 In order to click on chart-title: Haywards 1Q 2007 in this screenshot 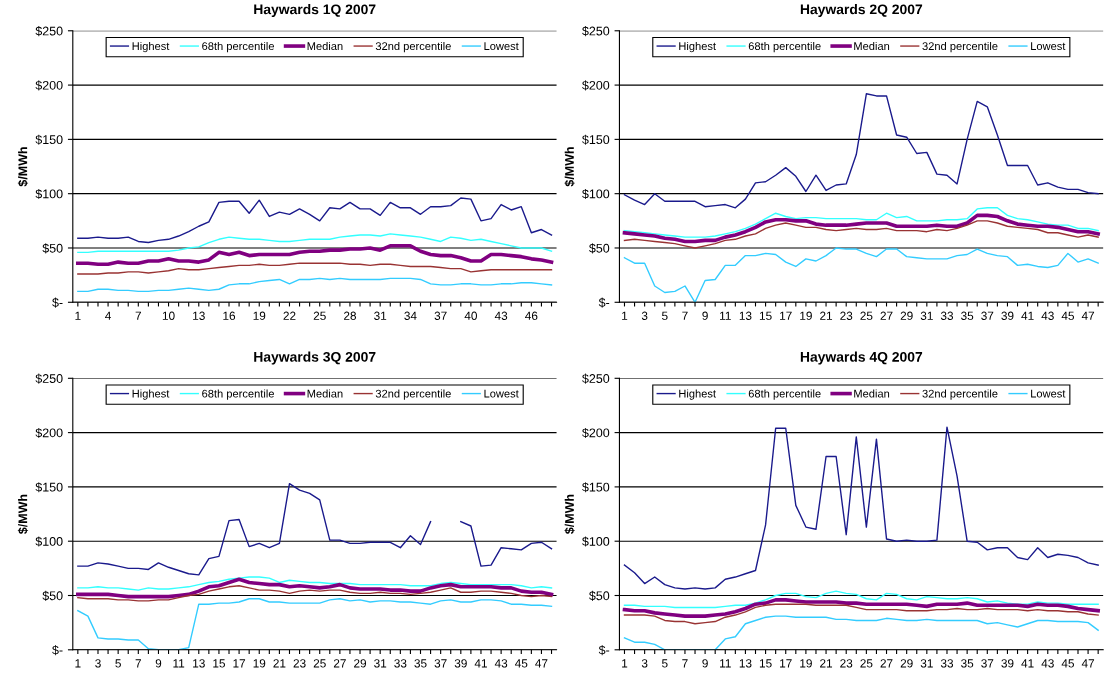, I will do `click(315, 10)`.